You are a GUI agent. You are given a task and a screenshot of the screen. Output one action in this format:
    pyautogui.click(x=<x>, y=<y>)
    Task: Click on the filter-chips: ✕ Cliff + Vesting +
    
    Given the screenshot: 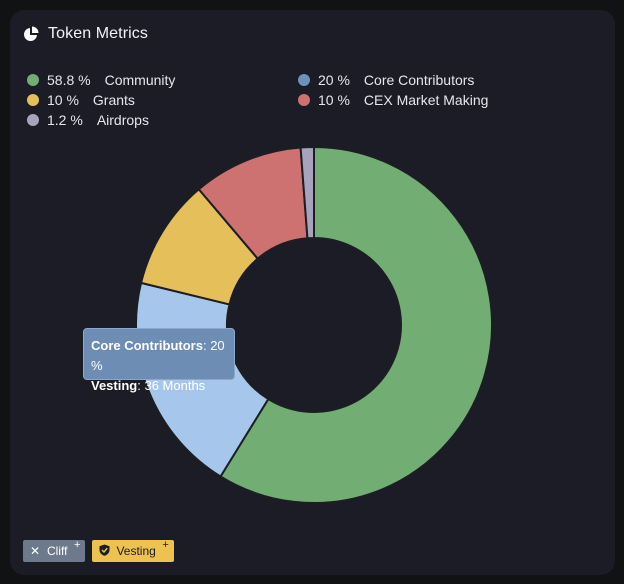 What is the action you would take?
    pyautogui.click(x=98, y=550)
    